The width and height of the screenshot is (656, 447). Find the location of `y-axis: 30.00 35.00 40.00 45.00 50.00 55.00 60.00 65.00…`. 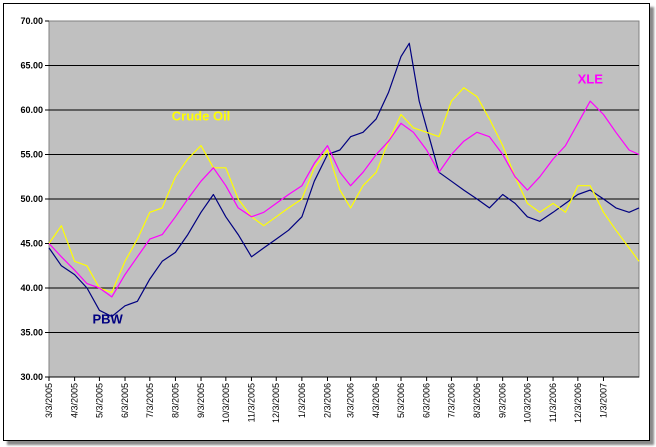

y-axis: 30.00 35.00 40.00 45.00 50.00 55.00 60.00 65.00… is located at coordinates (34, 199).